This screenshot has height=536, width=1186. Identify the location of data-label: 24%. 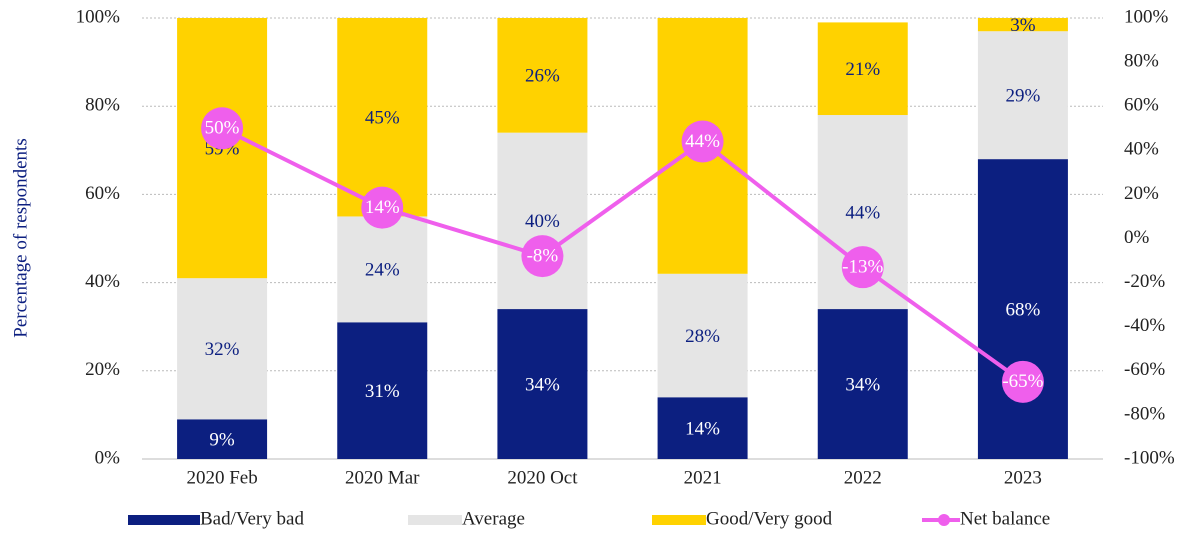
(382, 270).